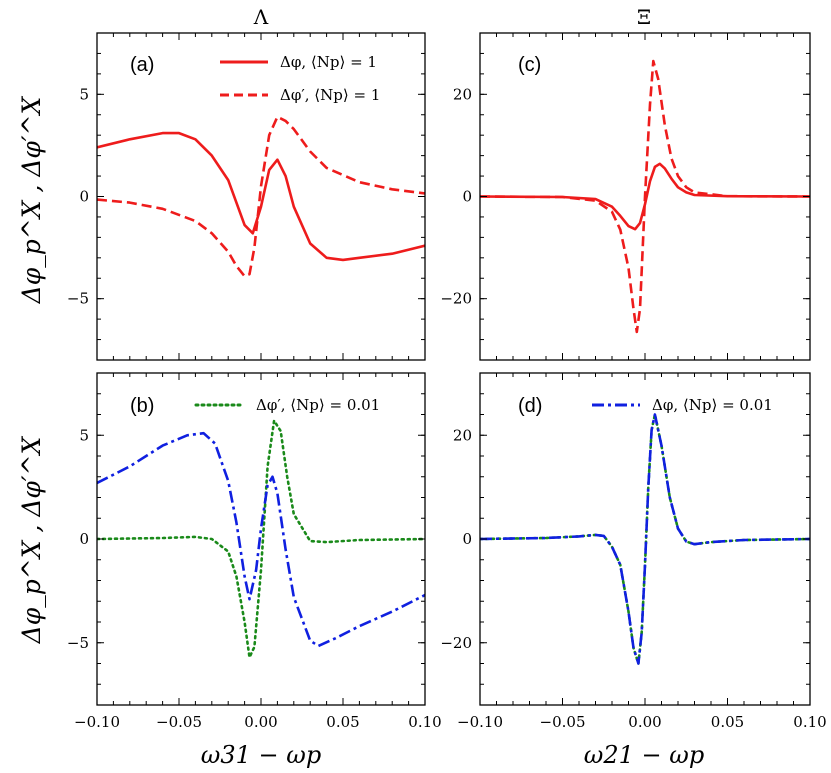 The image size is (831, 773). Describe the element at coordinates (84, 197) in the screenshot. I see `y-tick-label-a-1: 0` at that location.